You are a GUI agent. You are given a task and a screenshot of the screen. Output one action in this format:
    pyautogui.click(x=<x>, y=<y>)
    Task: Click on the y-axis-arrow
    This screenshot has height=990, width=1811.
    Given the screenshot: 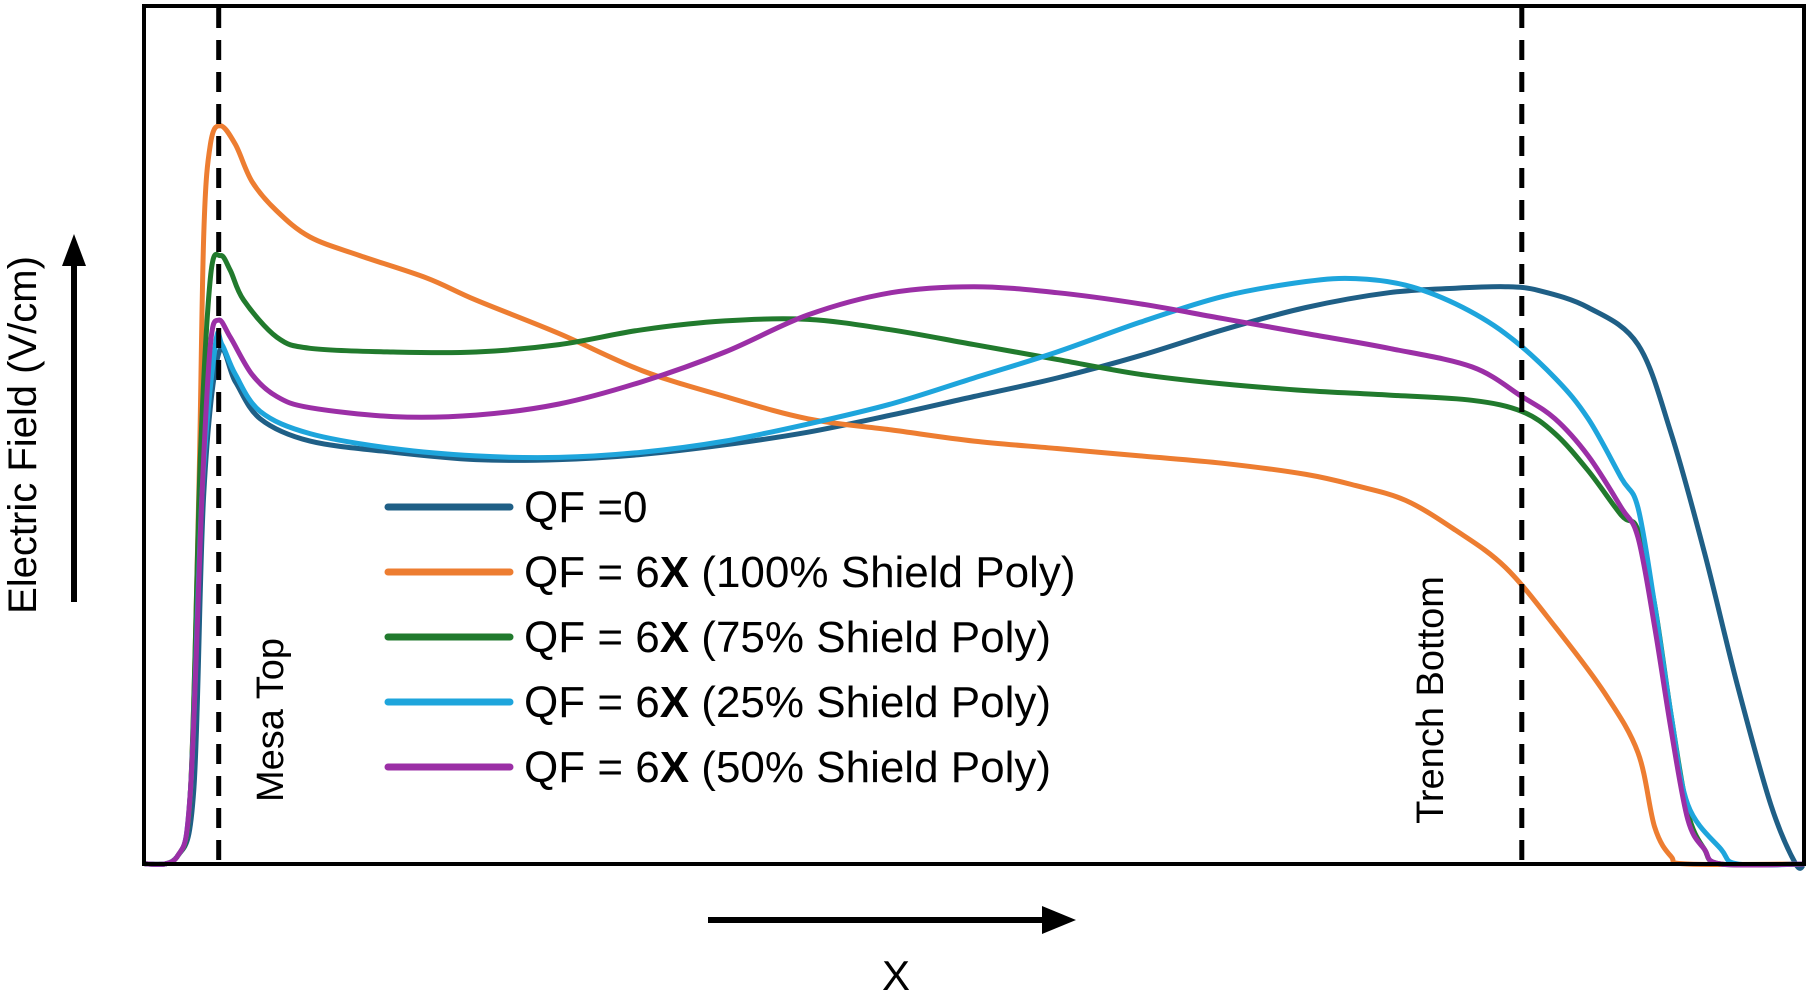 What is the action you would take?
    pyautogui.click(x=74, y=418)
    